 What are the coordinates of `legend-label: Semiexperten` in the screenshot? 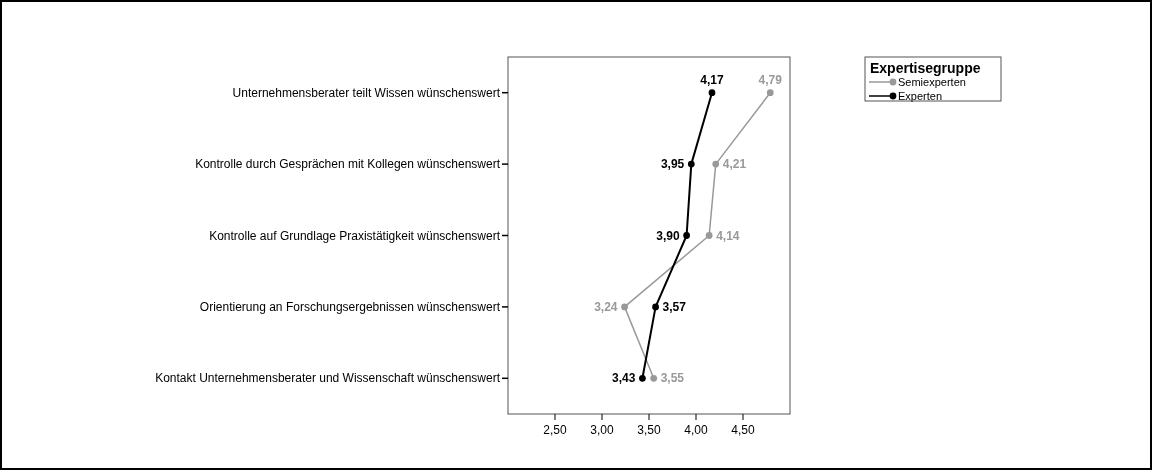 It's located at (932, 82).